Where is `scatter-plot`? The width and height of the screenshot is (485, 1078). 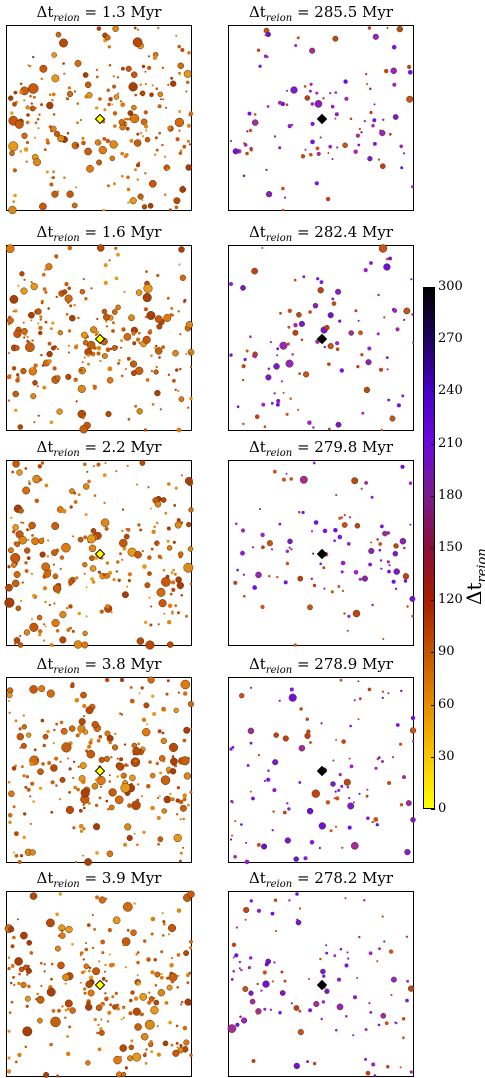
scatter-plot is located at coordinates (324, 554).